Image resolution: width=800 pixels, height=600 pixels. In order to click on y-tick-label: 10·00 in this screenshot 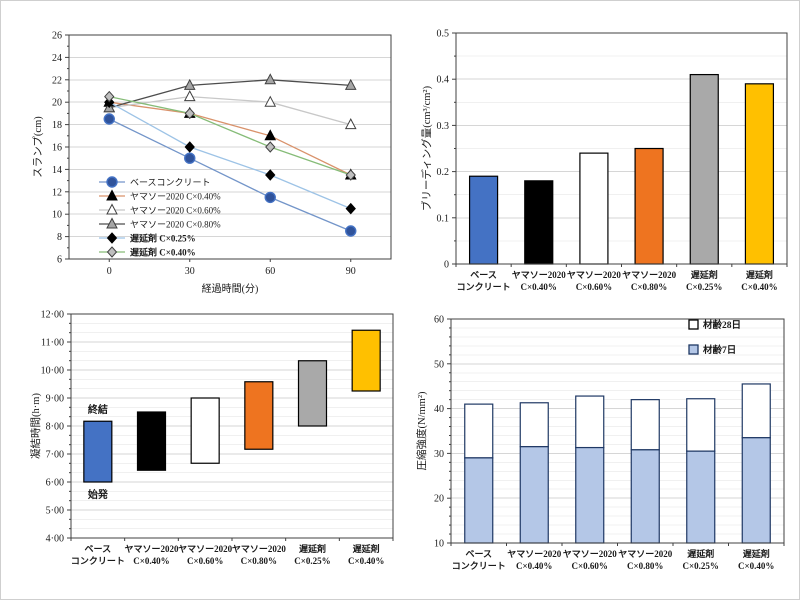, I will do `click(52, 371)`.